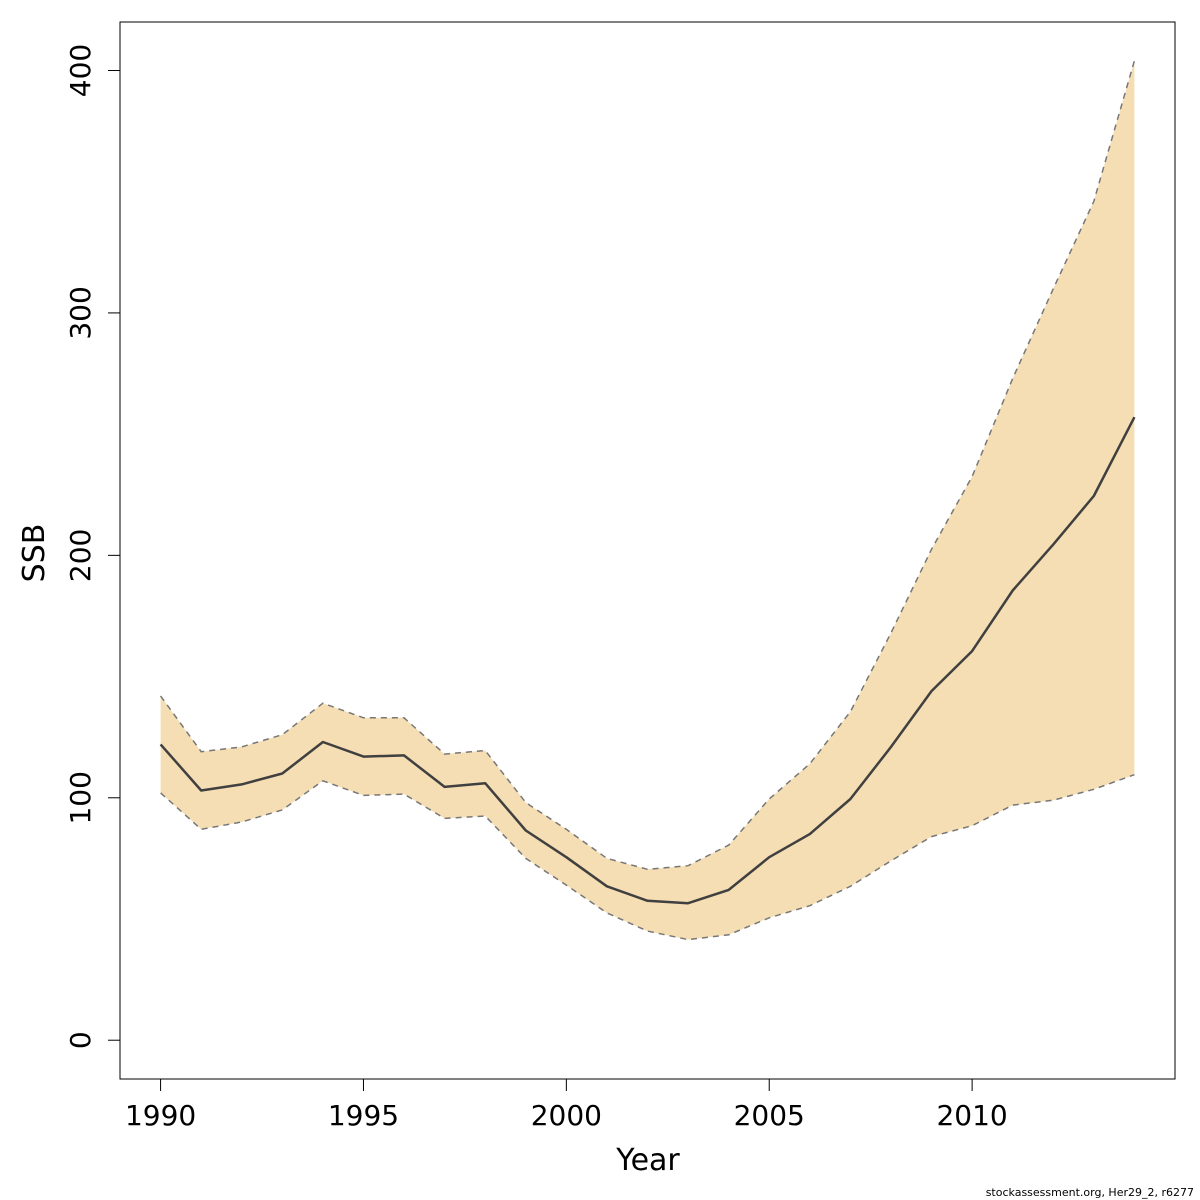 The height and width of the screenshot is (1200, 1200). Describe the element at coordinates (647, 857) in the screenshot. I see `lower-bound-line` at that location.